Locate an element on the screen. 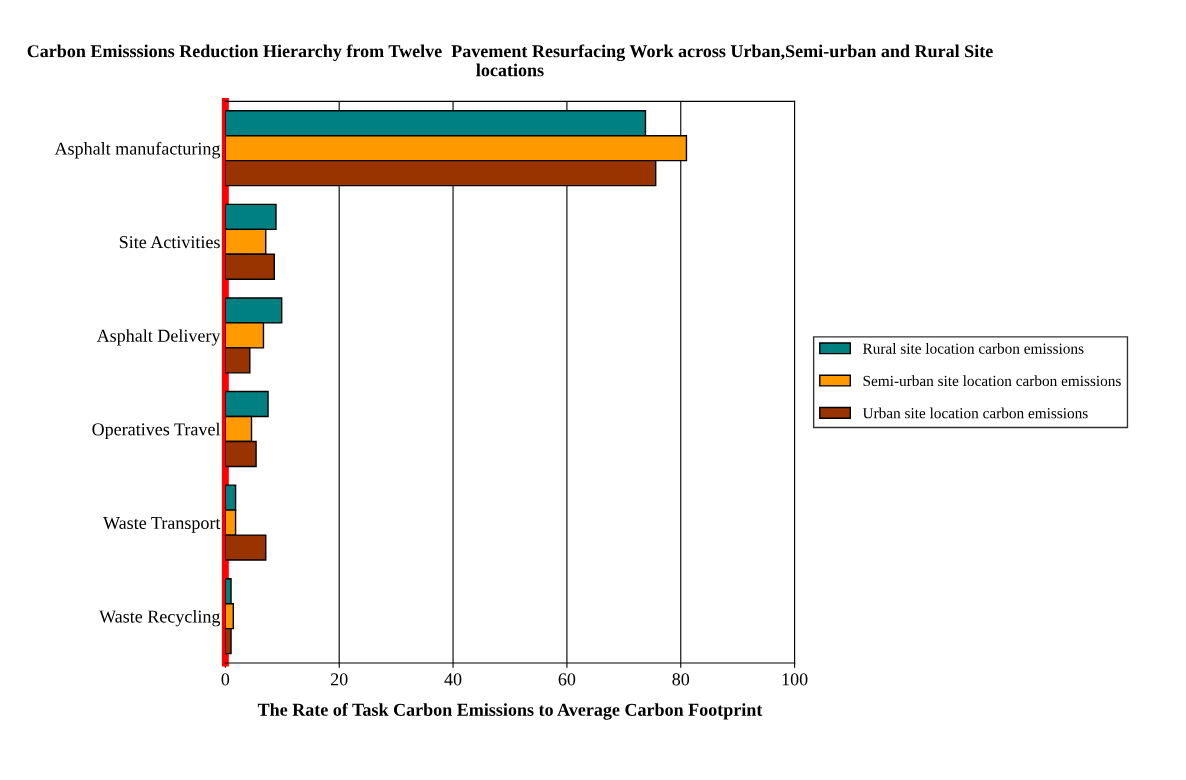 The height and width of the screenshot is (780, 1186). y-tick-label: Operatives Travel is located at coordinates (156, 431).